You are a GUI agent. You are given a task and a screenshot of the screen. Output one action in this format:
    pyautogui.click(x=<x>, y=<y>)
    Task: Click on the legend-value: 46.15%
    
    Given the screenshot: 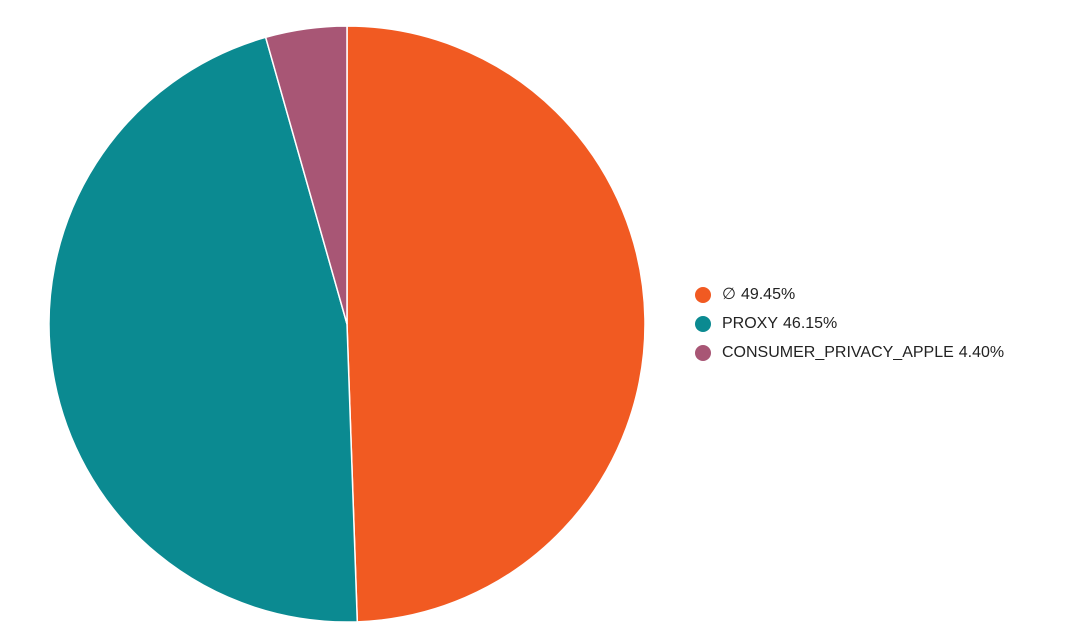 What is the action you would take?
    pyautogui.click(x=810, y=323)
    